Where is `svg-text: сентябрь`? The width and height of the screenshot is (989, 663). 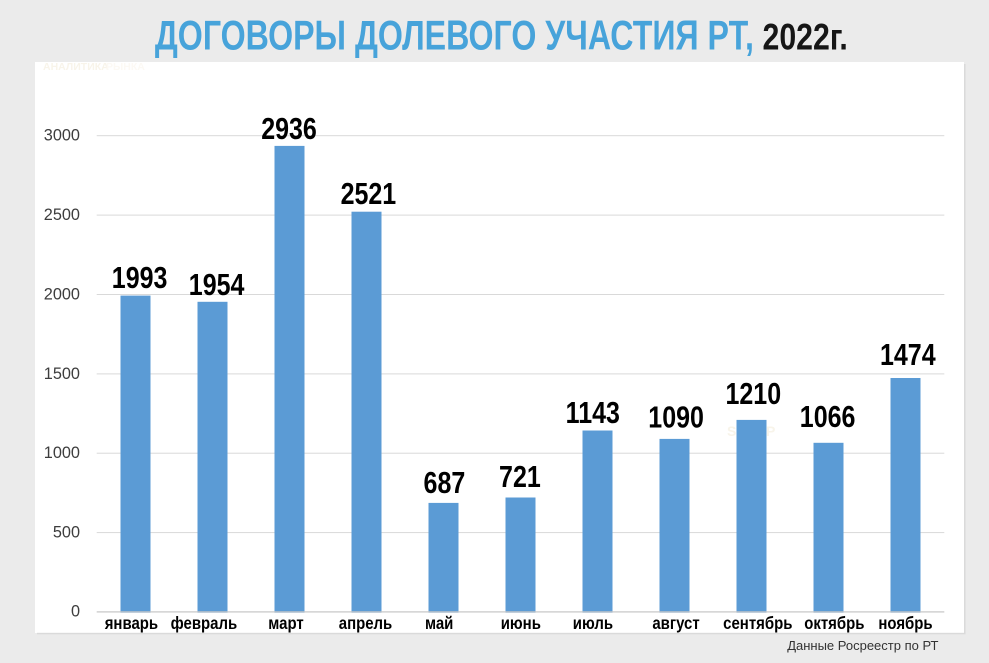 svg-text: сентябрь is located at coordinates (757, 623).